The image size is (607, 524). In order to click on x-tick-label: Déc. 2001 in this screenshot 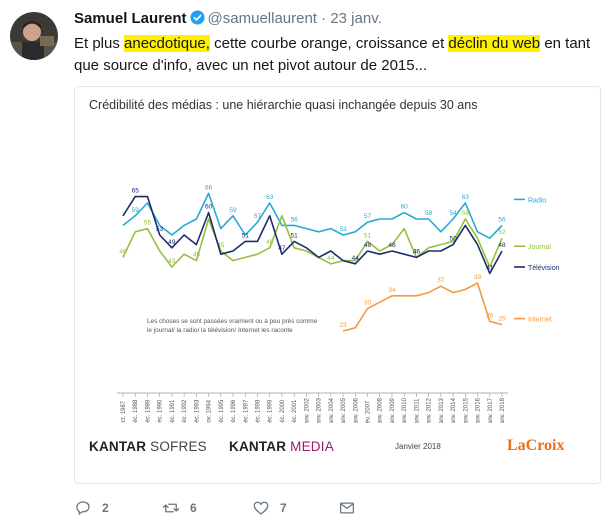, I will do `click(295, 411)`.